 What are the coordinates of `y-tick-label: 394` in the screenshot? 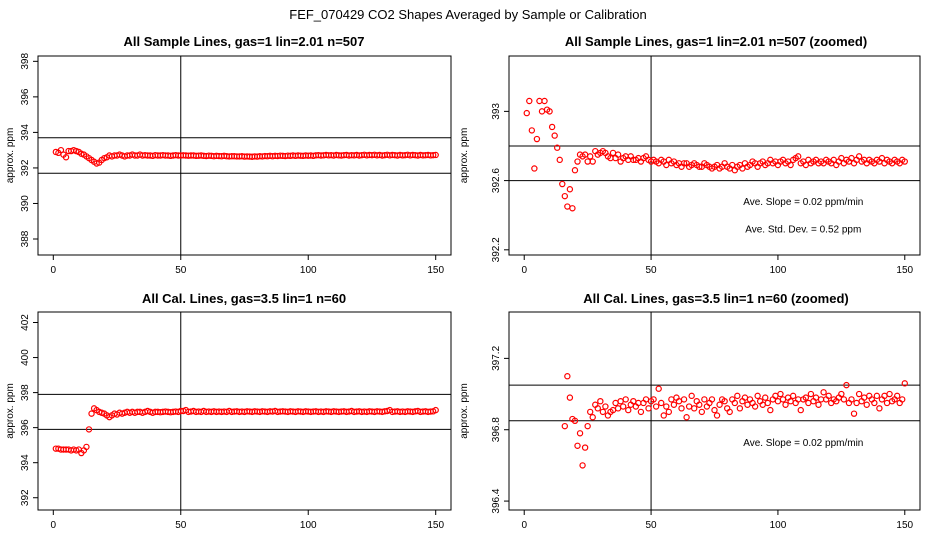 It's located at (25, 132).